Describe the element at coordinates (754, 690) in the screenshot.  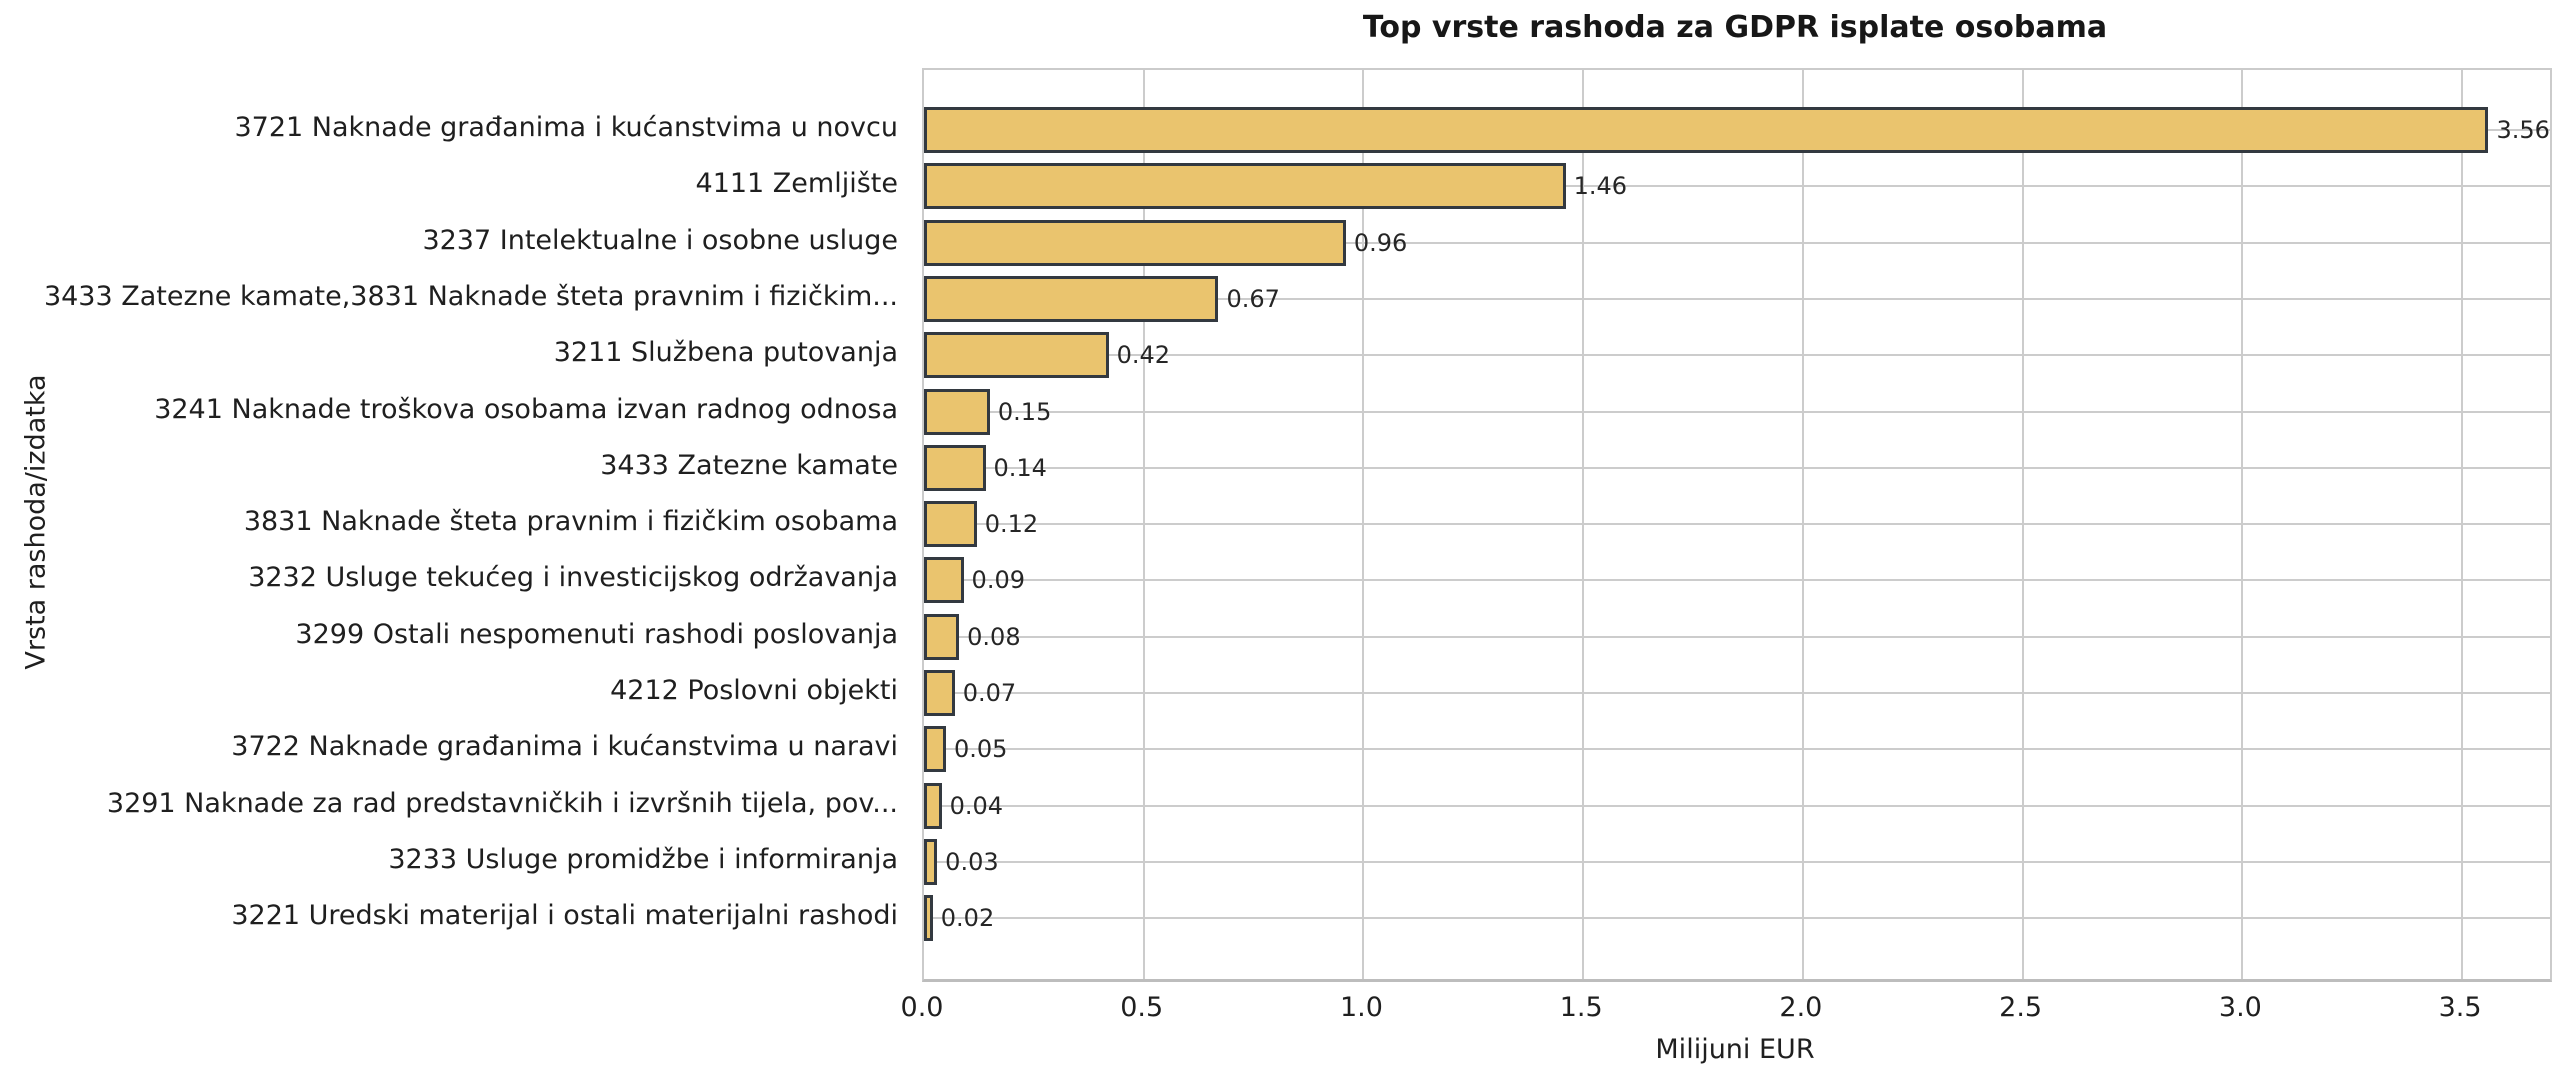
I see `y-tick-label: 4212 Poslovni objekti` at that location.